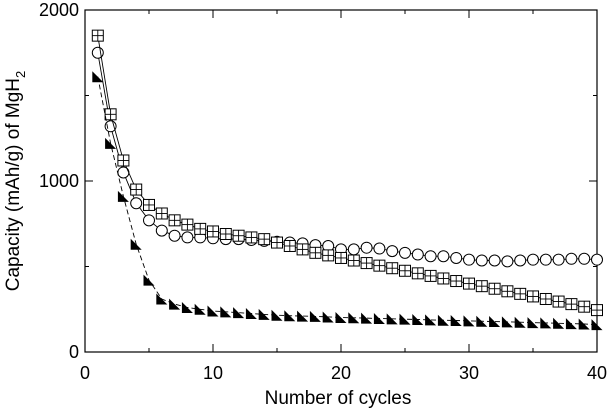 The image size is (611, 412). I want to click on y-tick-label: 0, so click(74, 352).